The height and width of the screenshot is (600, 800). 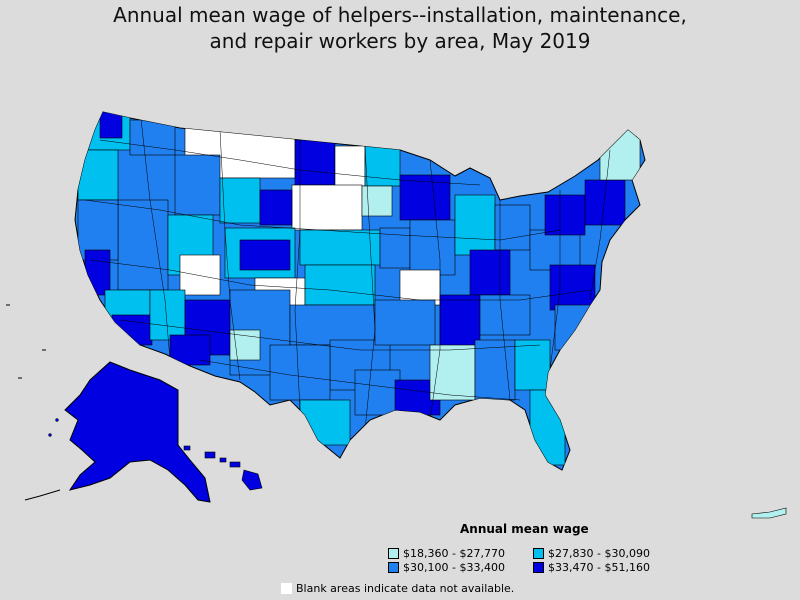 What do you see at coordinates (454, 567) in the screenshot?
I see `legend-label-3: $30,100 - $33,400` at bounding box center [454, 567].